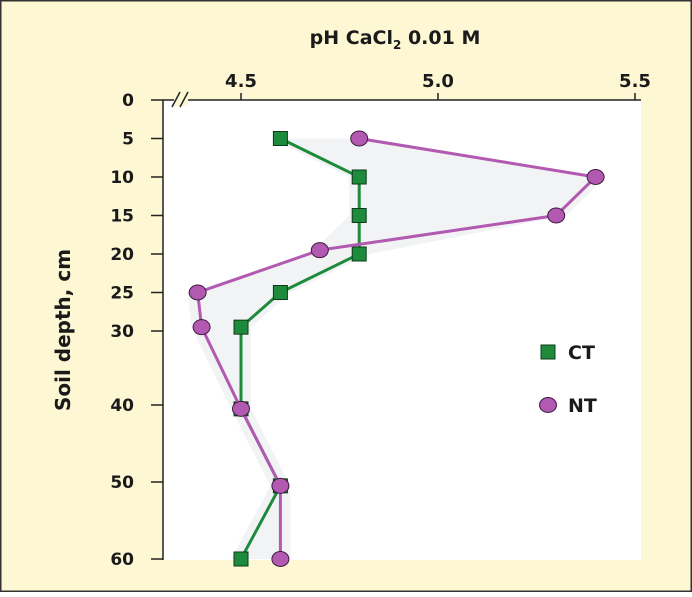 The width and height of the screenshot is (692, 597). I want to click on y-tick-label: 30, so click(122, 332).